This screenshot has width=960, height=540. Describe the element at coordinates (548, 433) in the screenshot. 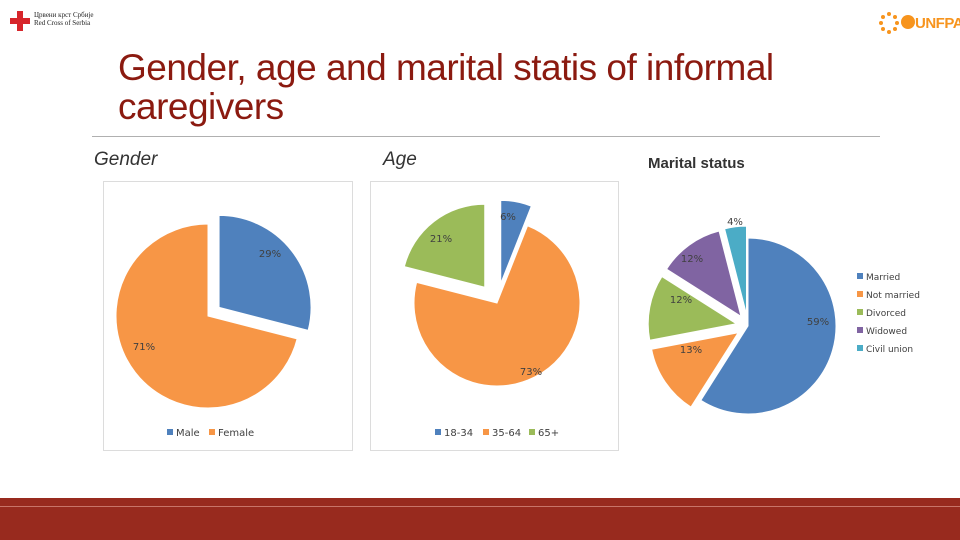

I see `age-legend-label-65: 65+` at that location.